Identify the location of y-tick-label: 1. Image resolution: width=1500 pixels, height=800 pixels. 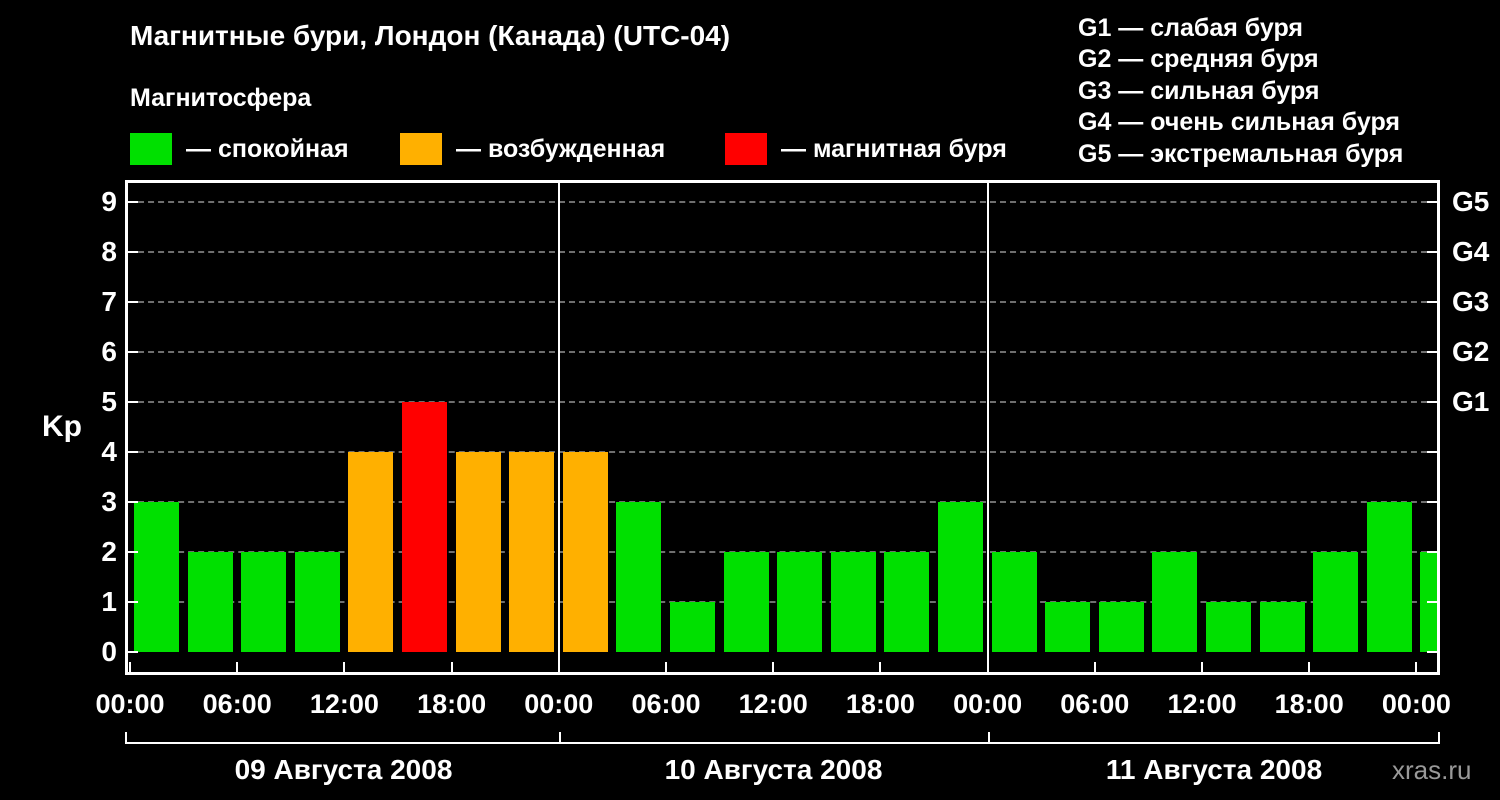
(109, 601).